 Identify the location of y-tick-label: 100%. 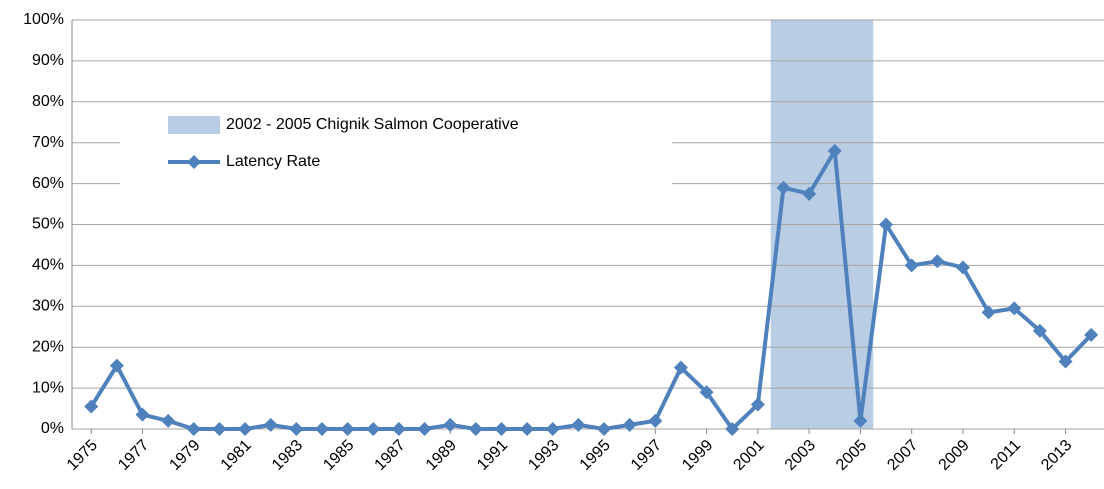
(43, 19).